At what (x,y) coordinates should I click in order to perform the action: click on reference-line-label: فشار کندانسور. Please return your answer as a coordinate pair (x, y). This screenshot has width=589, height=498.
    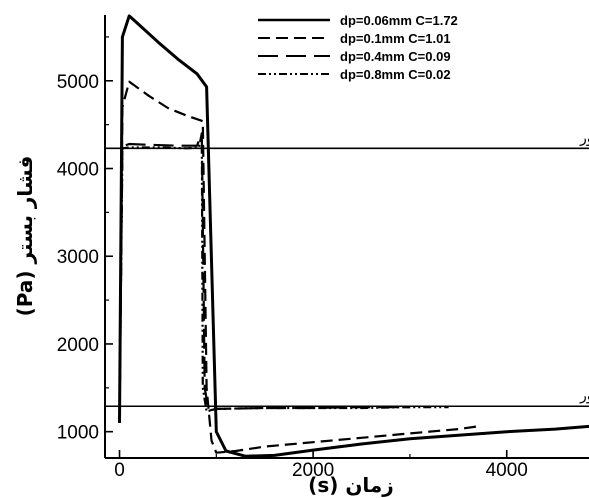
    Looking at the image, I should click on (584, 138).